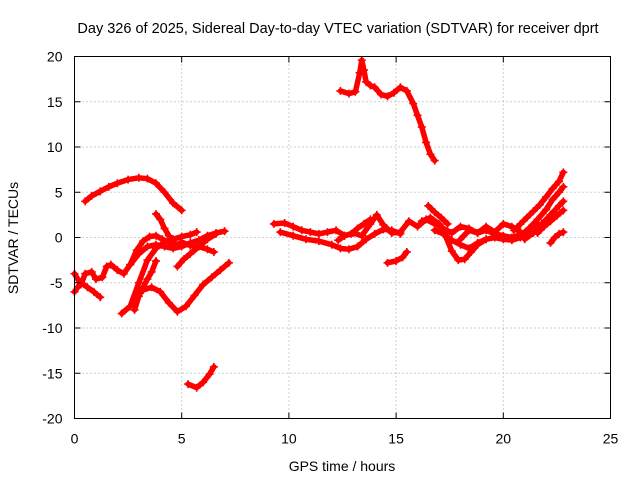 The width and height of the screenshot is (640, 480). I want to click on x-tick-label: 5, so click(182, 439).